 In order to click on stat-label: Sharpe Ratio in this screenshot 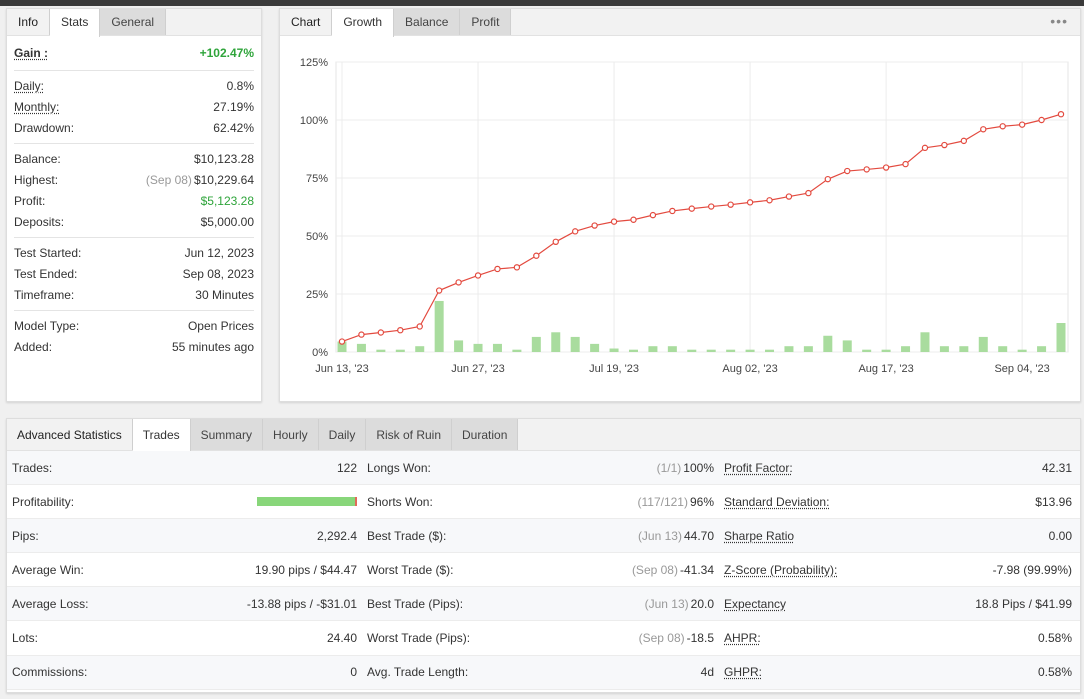, I will do `click(759, 535)`.